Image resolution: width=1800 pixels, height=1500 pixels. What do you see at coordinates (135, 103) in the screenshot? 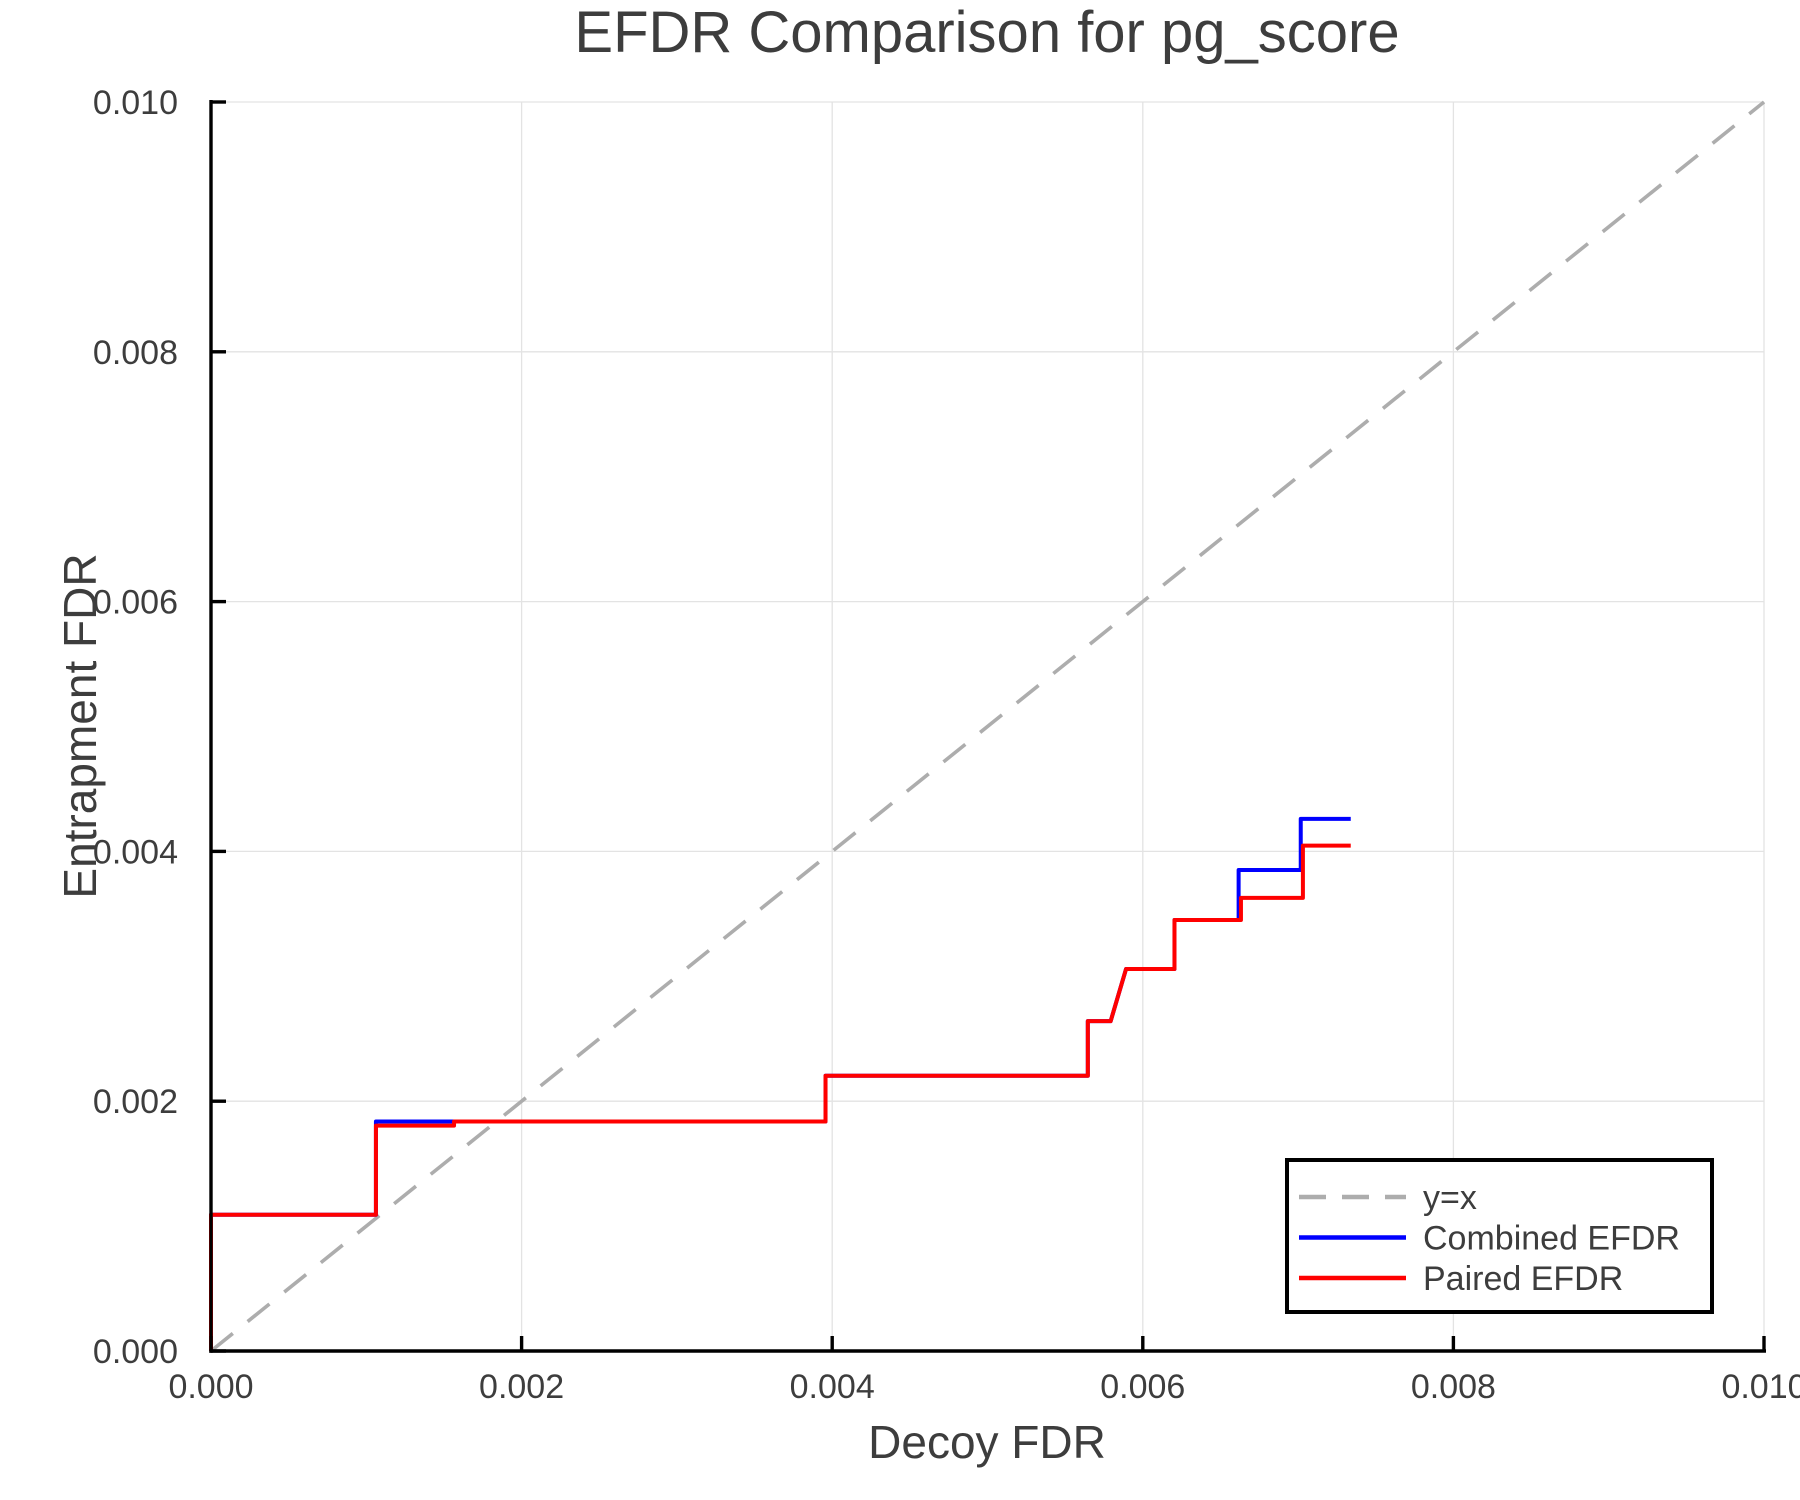
I see `y-tick-label: 0.010` at bounding box center [135, 103].